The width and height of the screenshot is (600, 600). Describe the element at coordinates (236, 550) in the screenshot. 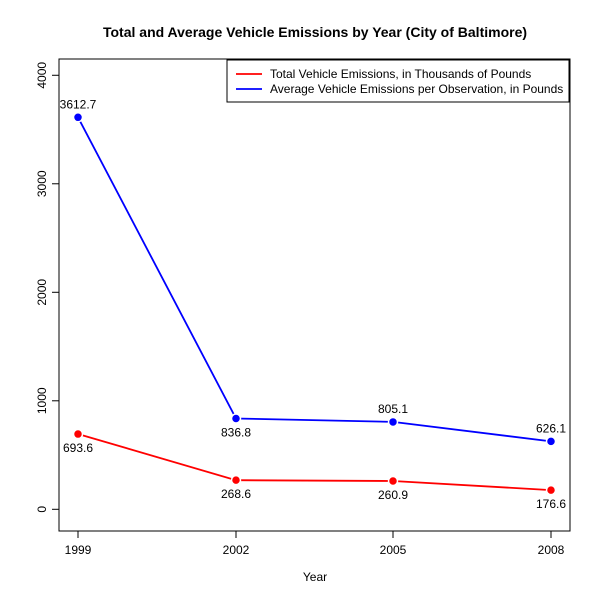

I see `x-tick-label: 2002` at that location.